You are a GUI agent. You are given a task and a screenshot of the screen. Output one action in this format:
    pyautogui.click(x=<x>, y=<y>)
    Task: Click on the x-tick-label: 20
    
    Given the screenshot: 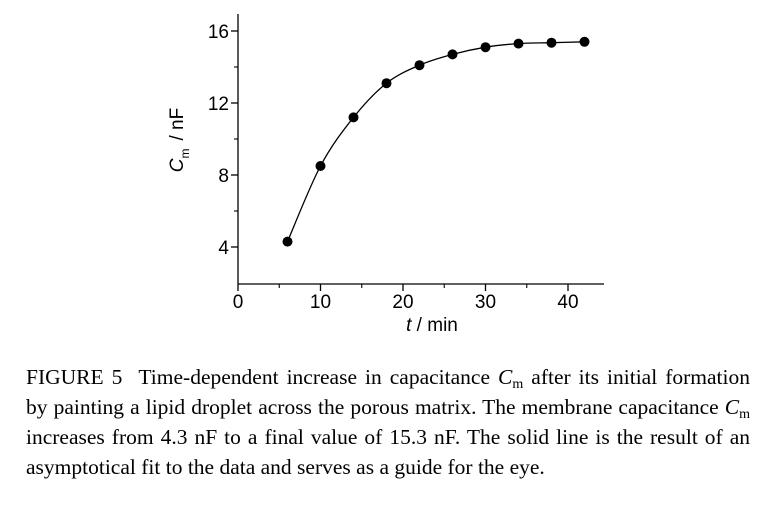 What is the action you would take?
    pyautogui.click(x=402, y=302)
    